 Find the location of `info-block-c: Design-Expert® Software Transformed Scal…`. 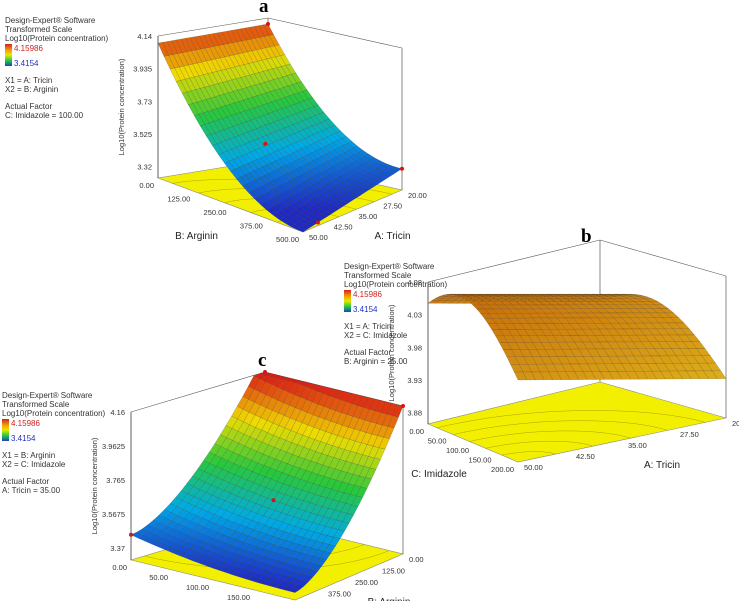

info-block-c: Design-Expert® Software Transformed Scal… is located at coordinates (53, 443).